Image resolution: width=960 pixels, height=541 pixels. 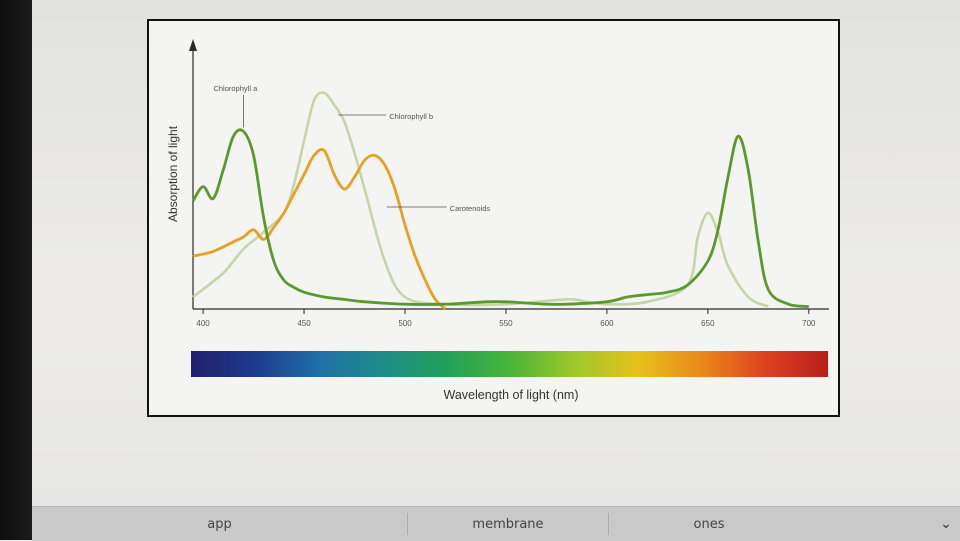 What do you see at coordinates (510, 395) in the screenshot?
I see `x-axis-label: Wavelength of light (nm)` at bounding box center [510, 395].